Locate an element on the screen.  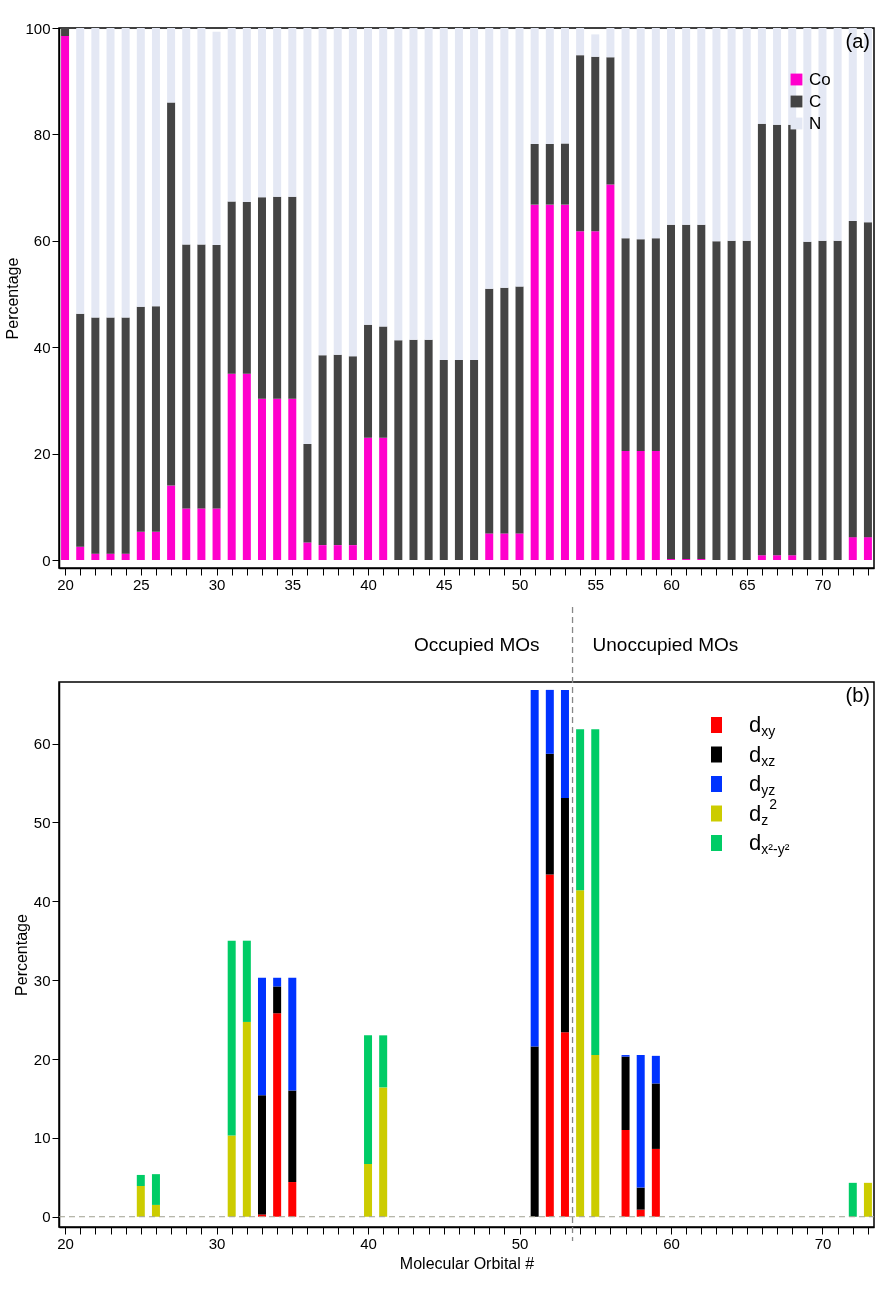
annotation: (a) is located at coordinates (857, 41).